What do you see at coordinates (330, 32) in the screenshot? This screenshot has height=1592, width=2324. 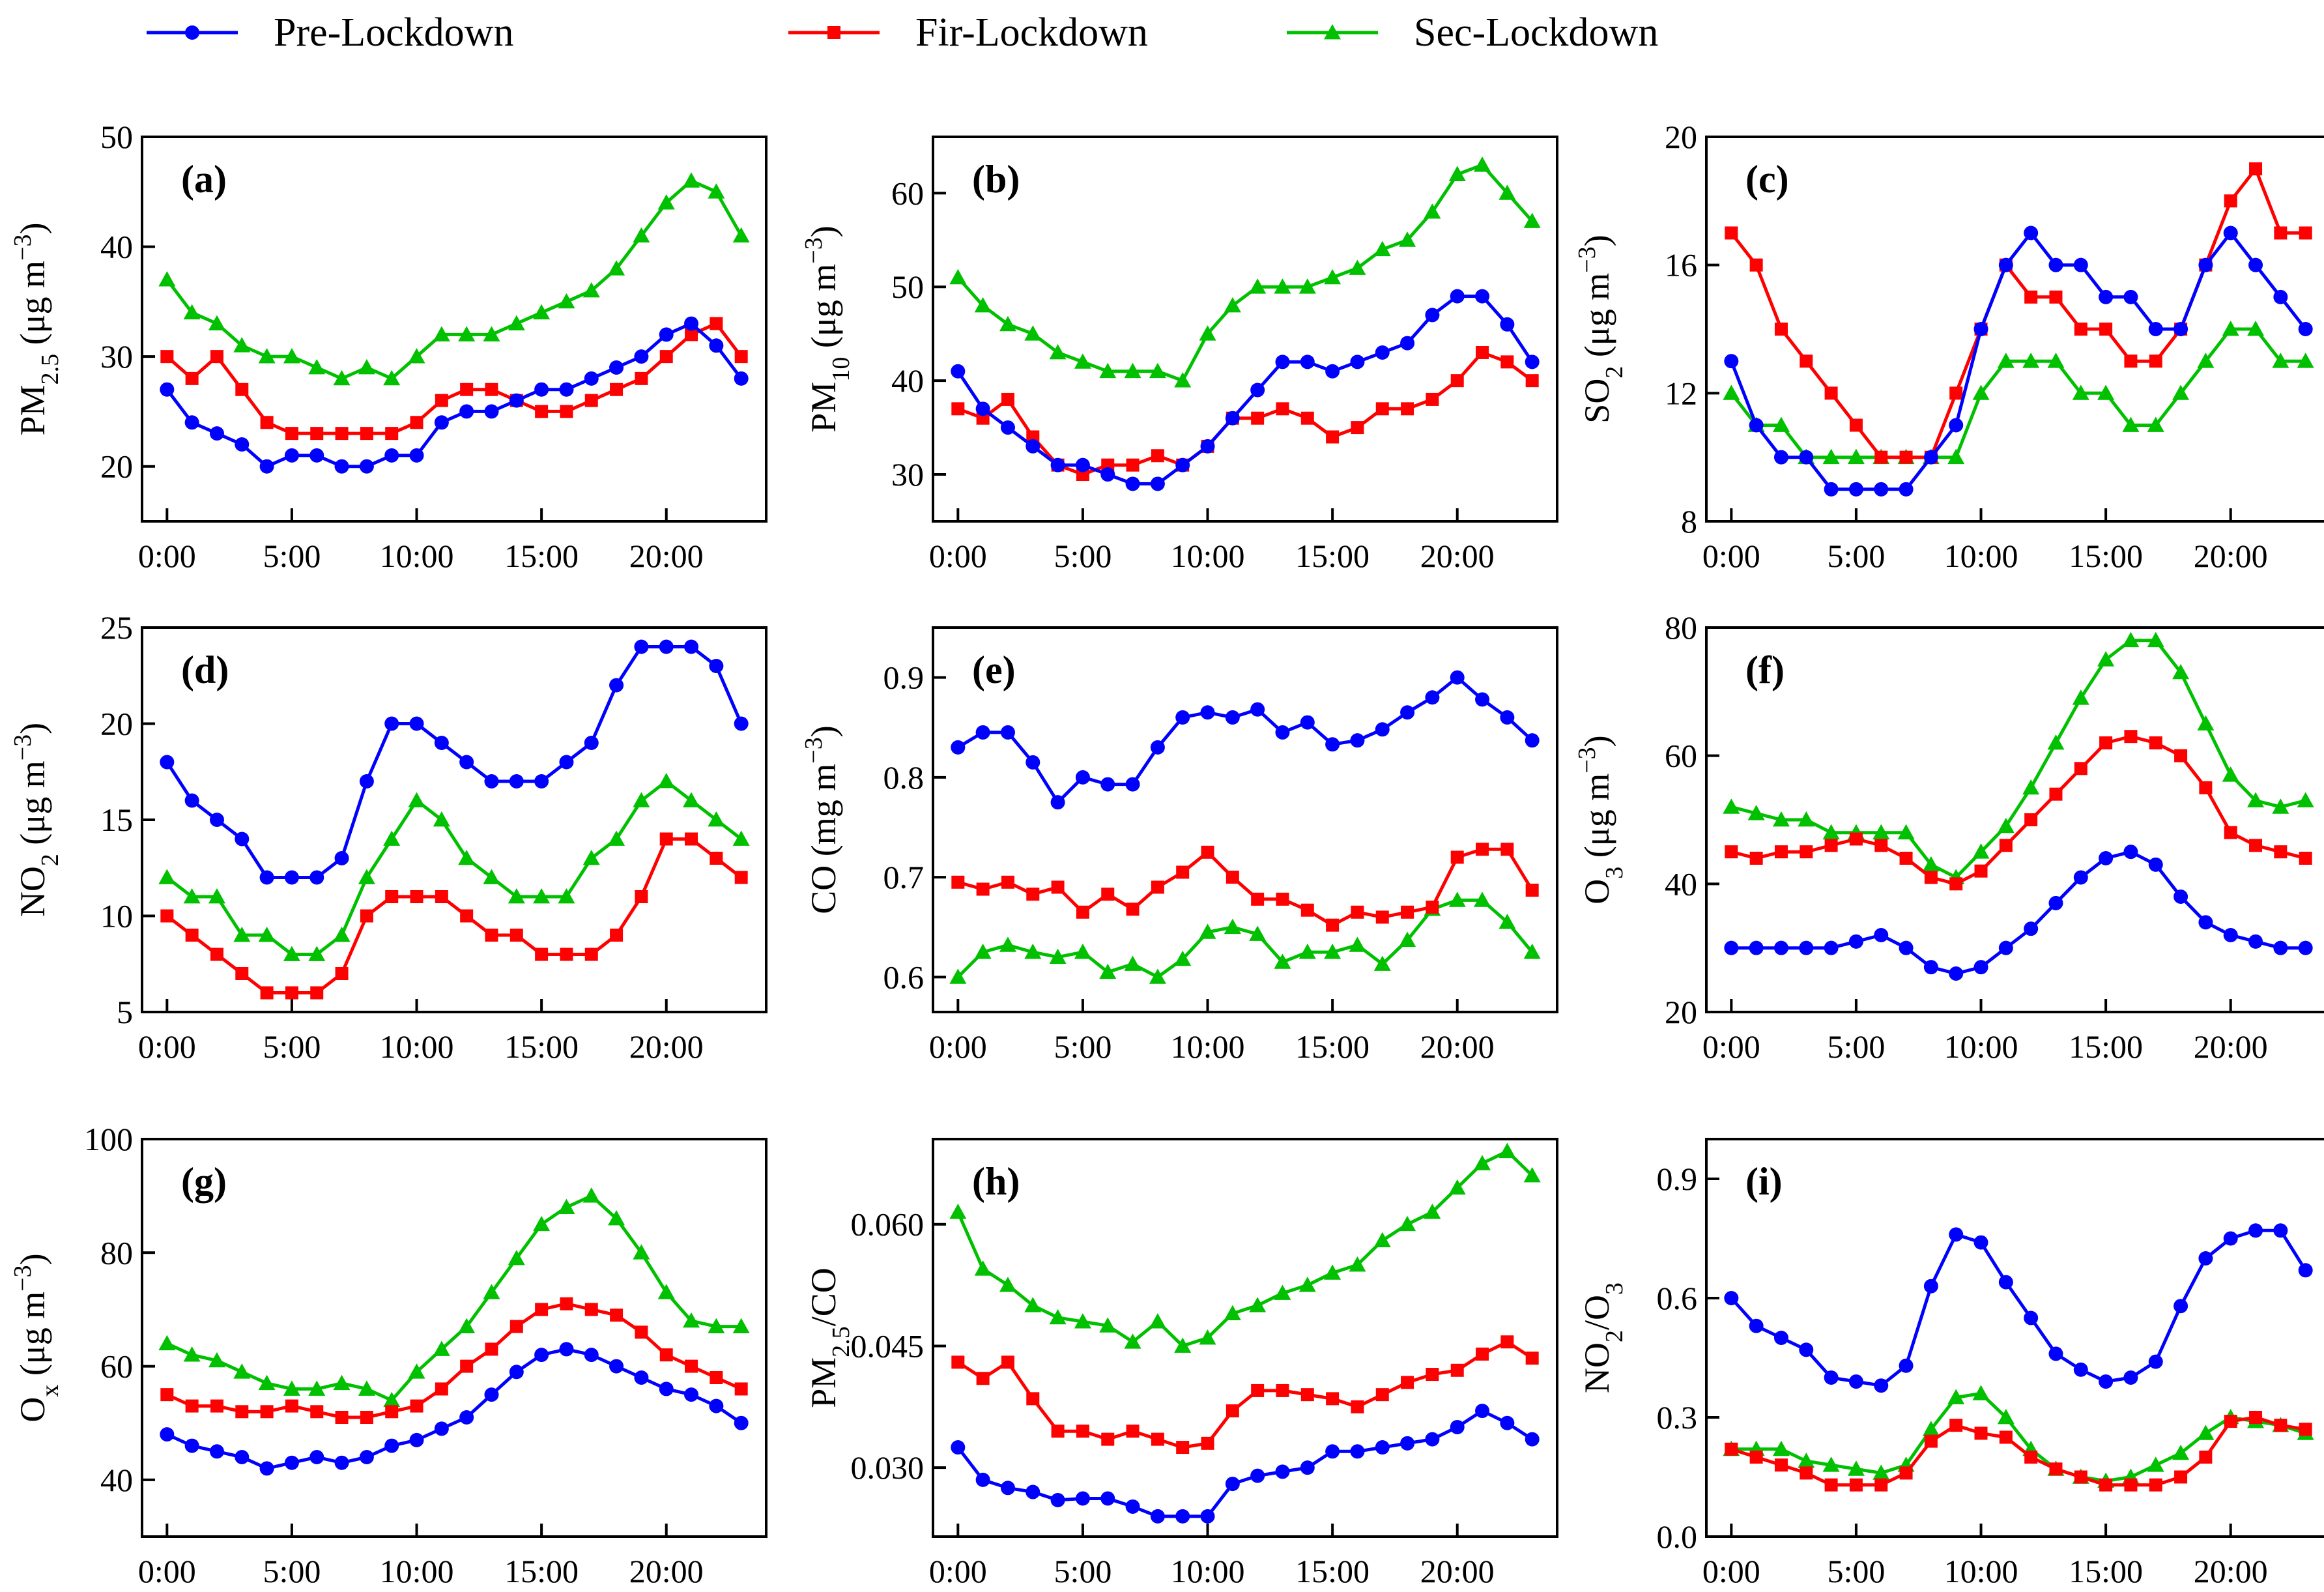 I see `legend-item: Pre-Lockdown` at bounding box center [330, 32].